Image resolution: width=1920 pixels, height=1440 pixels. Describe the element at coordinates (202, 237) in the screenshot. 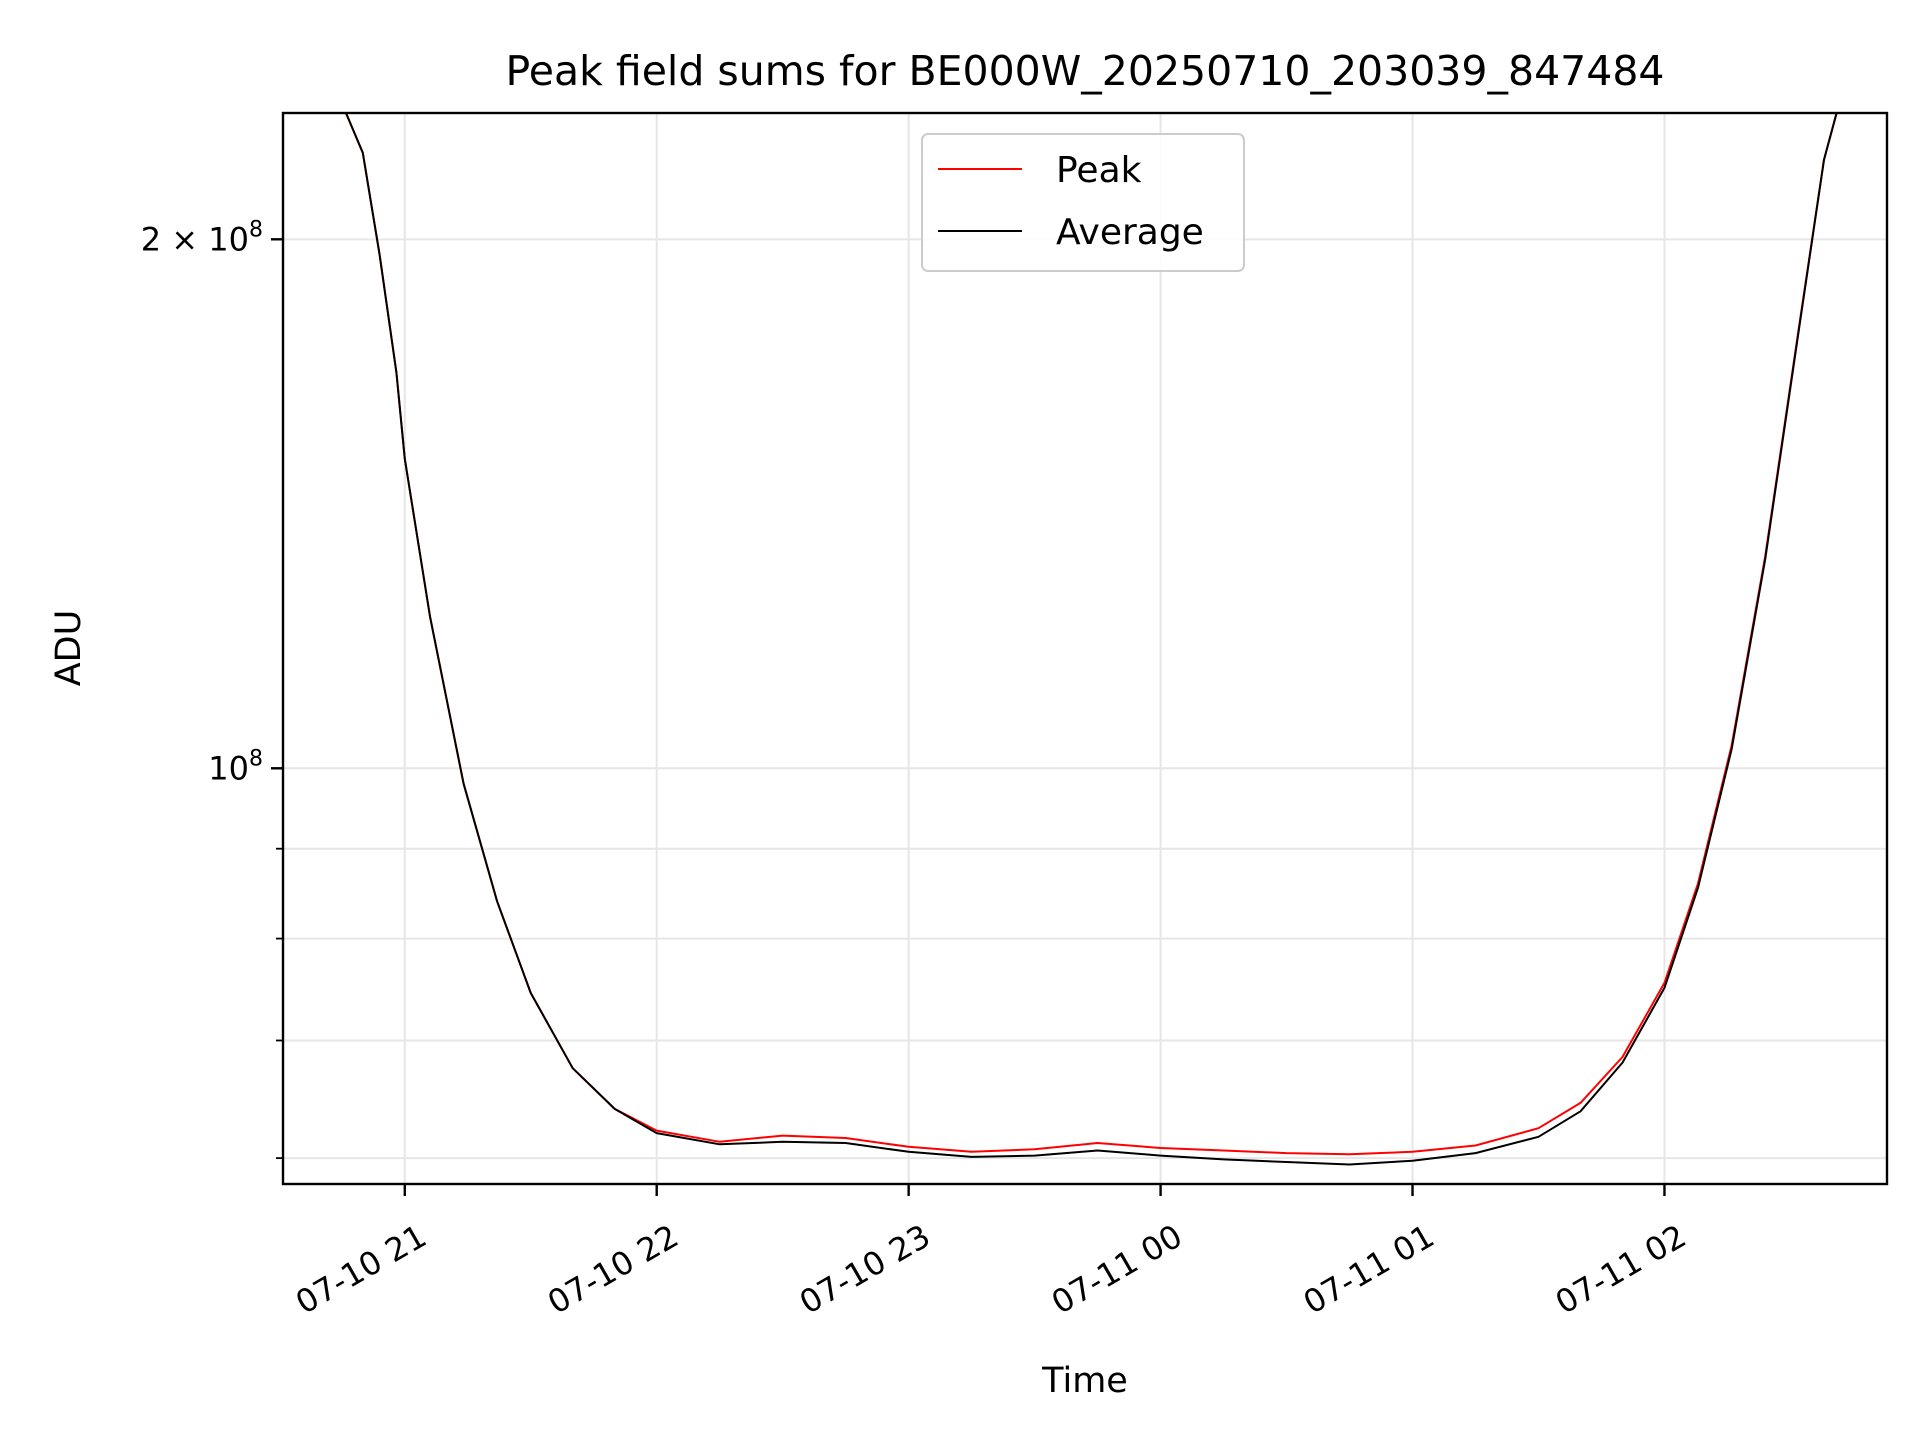

I see `y-tick-label: 2 × 108` at that location.